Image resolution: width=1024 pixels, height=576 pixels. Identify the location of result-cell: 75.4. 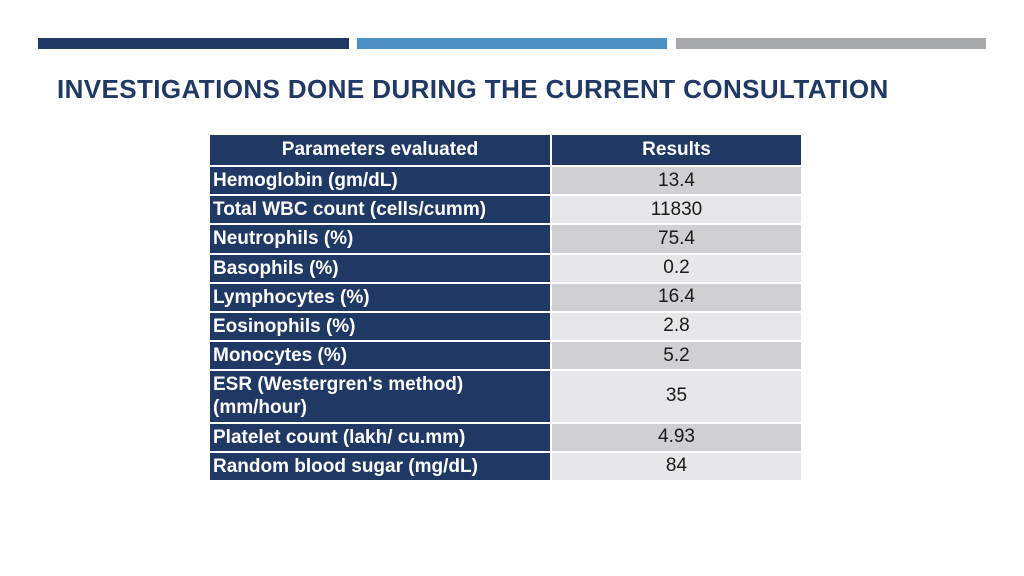
(676, 239).